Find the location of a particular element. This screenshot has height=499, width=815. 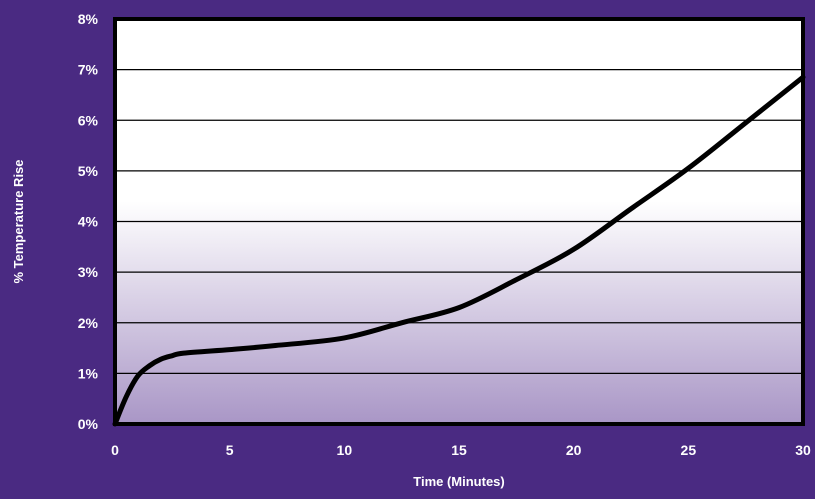

y-axis-label: % Temperature Rise is located at coordinates (18, 221).